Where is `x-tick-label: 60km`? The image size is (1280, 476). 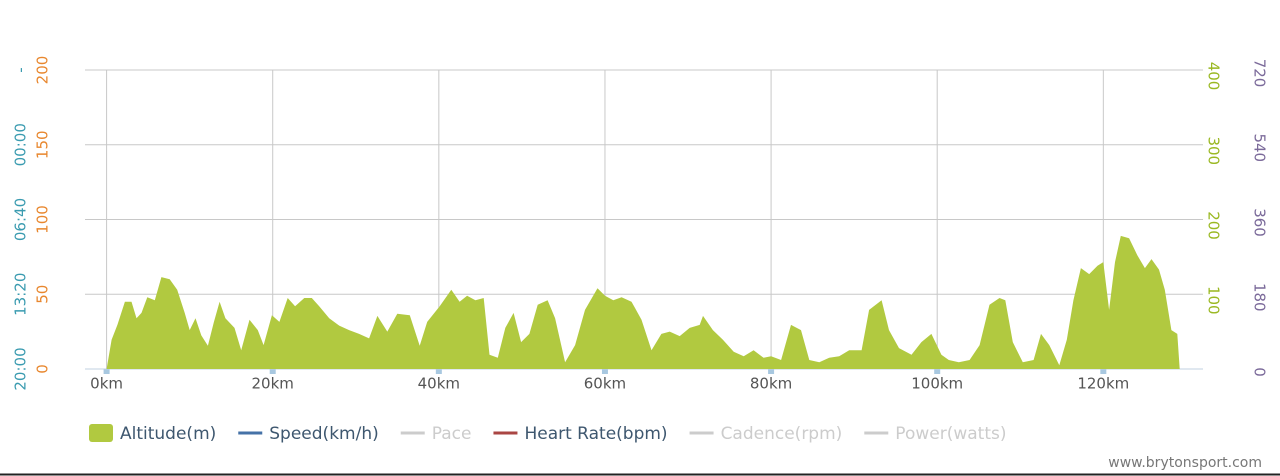 x-tick-label: 60km is located at coordinates (605, 384).